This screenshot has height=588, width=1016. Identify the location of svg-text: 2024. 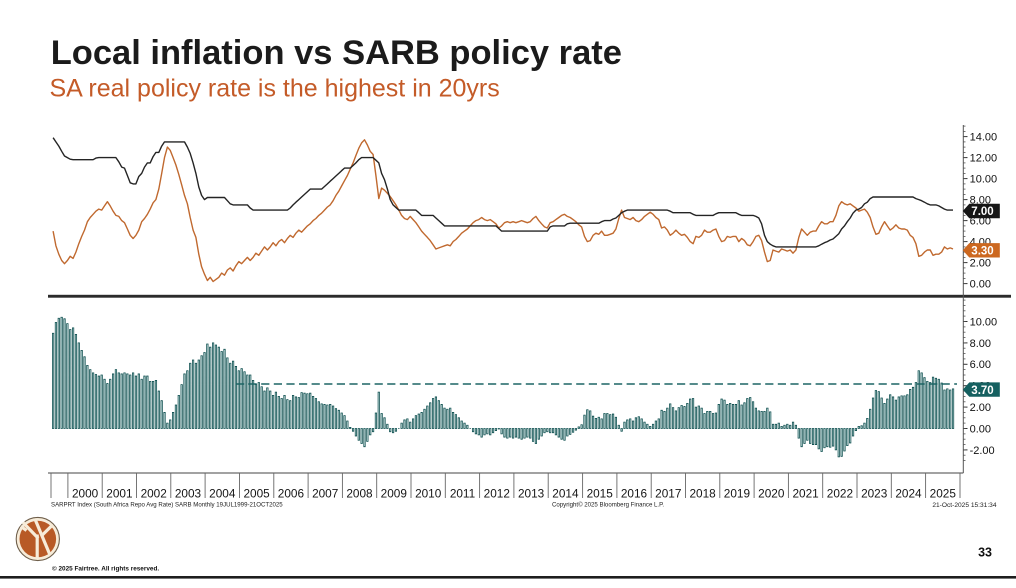
(908, 494).